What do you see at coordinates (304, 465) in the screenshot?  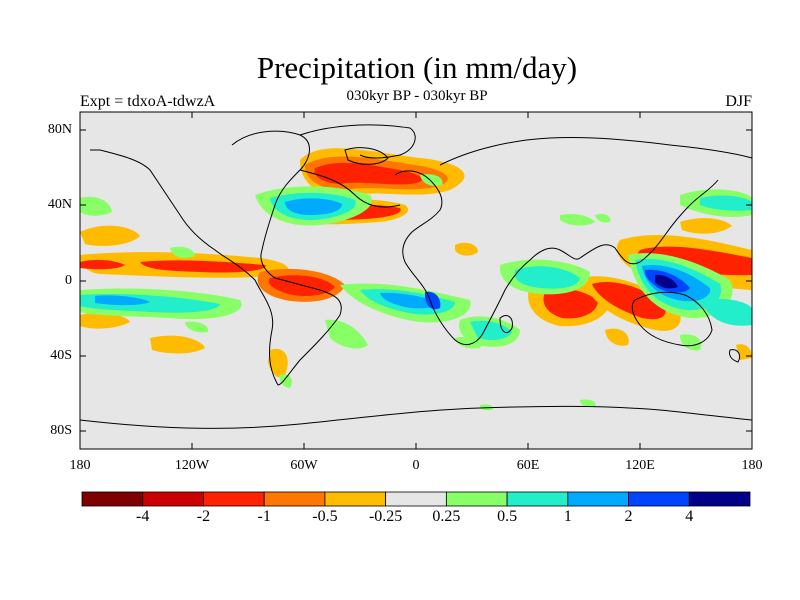 I see `x-tick-label: 60W` at bounding box center [304, 465].